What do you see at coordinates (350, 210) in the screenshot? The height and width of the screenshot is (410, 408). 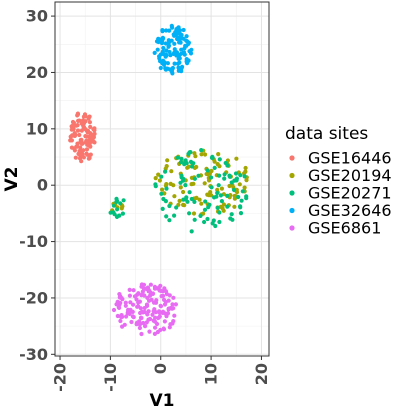 I see `legend-label: GSE32646` at bounding box center [350, 210].